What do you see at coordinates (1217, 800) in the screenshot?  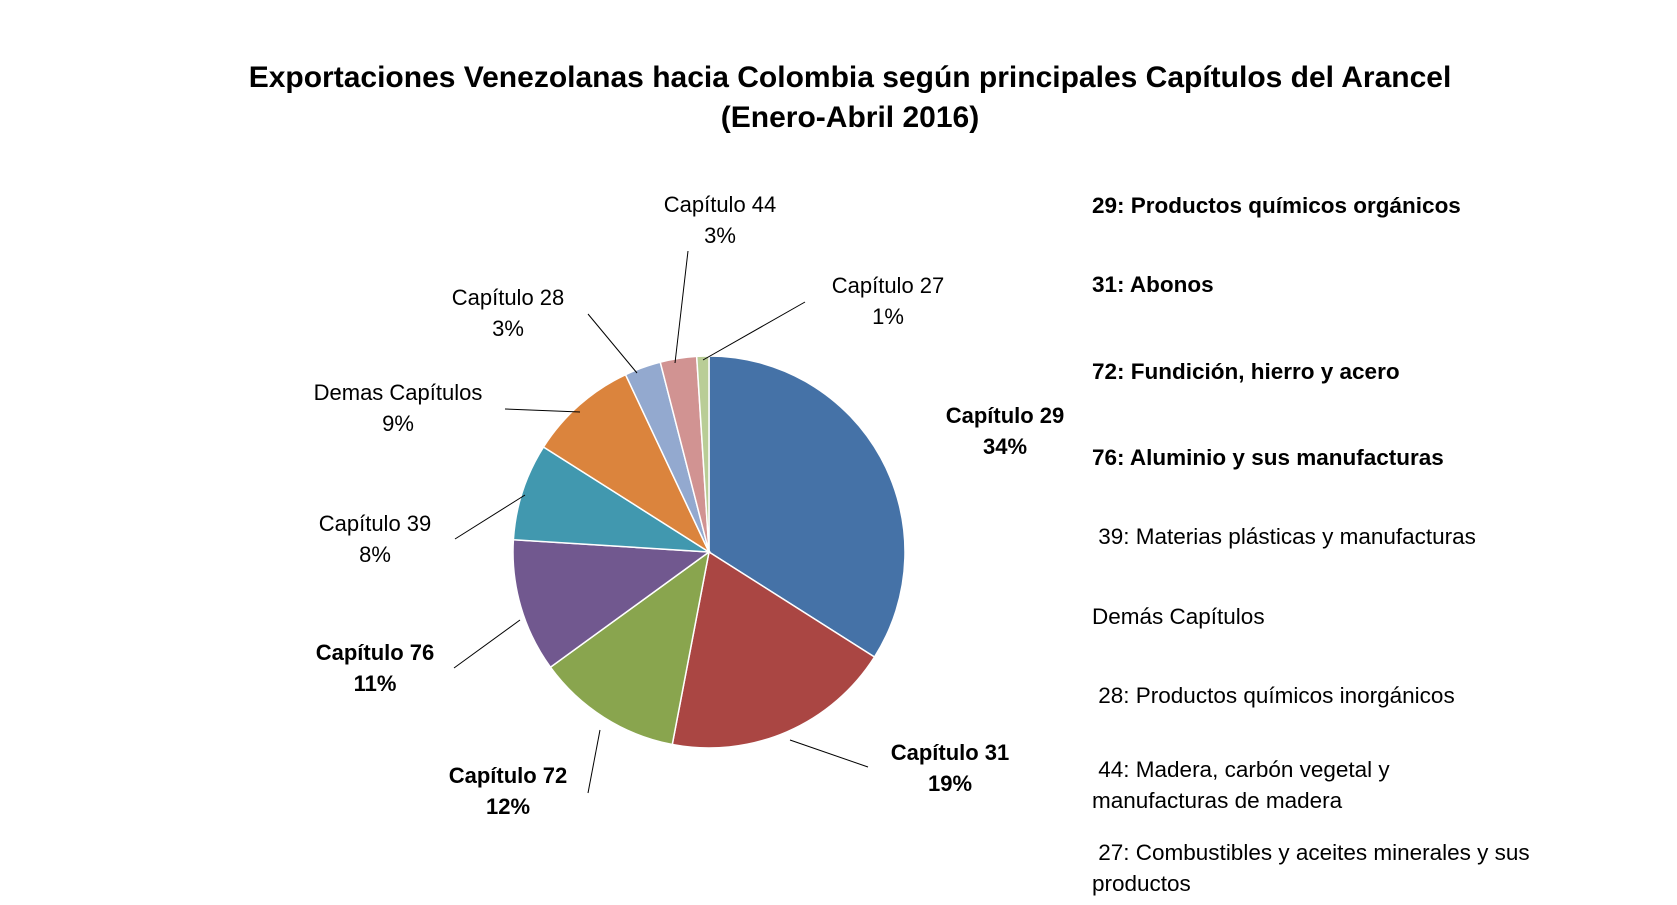 I see `legend-item-line: manufacturas de madera` at bounding box center [1217, 800].